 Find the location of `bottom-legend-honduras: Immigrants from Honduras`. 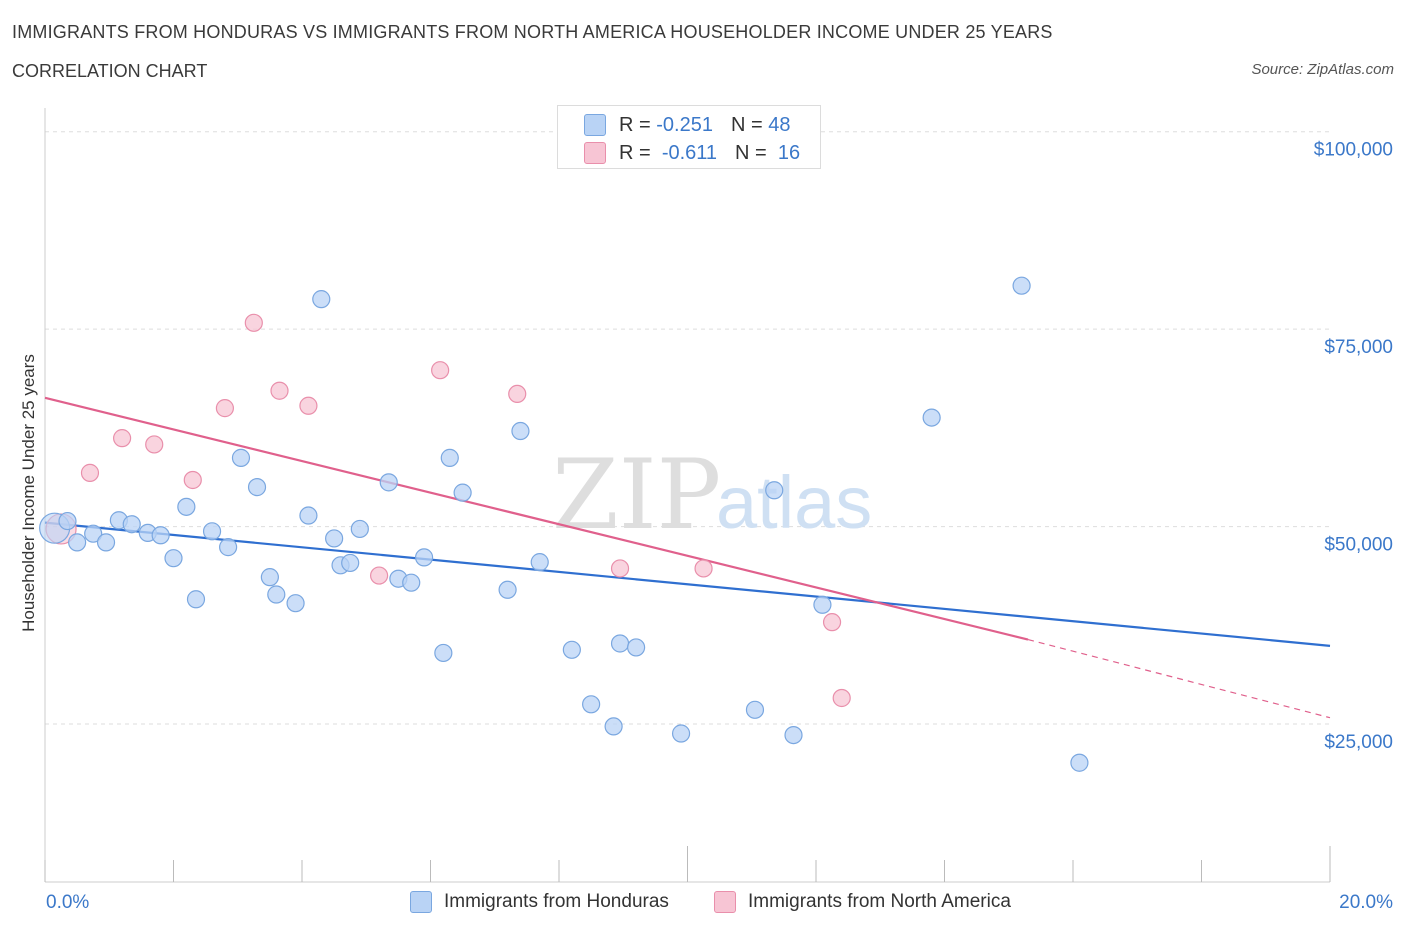

bottom-legend-honduras: Immigrants from Honduras is located at coordinates (539, 902).